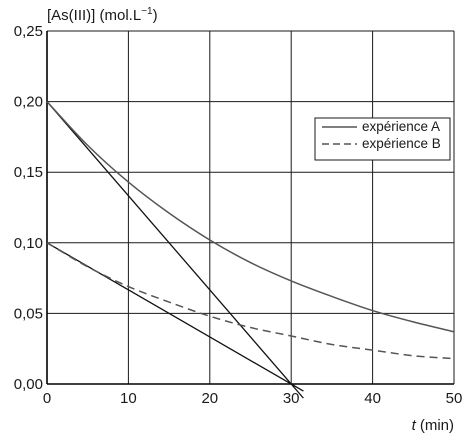 The image size is (465, 434). I want to click on legend-label-b: expérience B, so click(401, 143).